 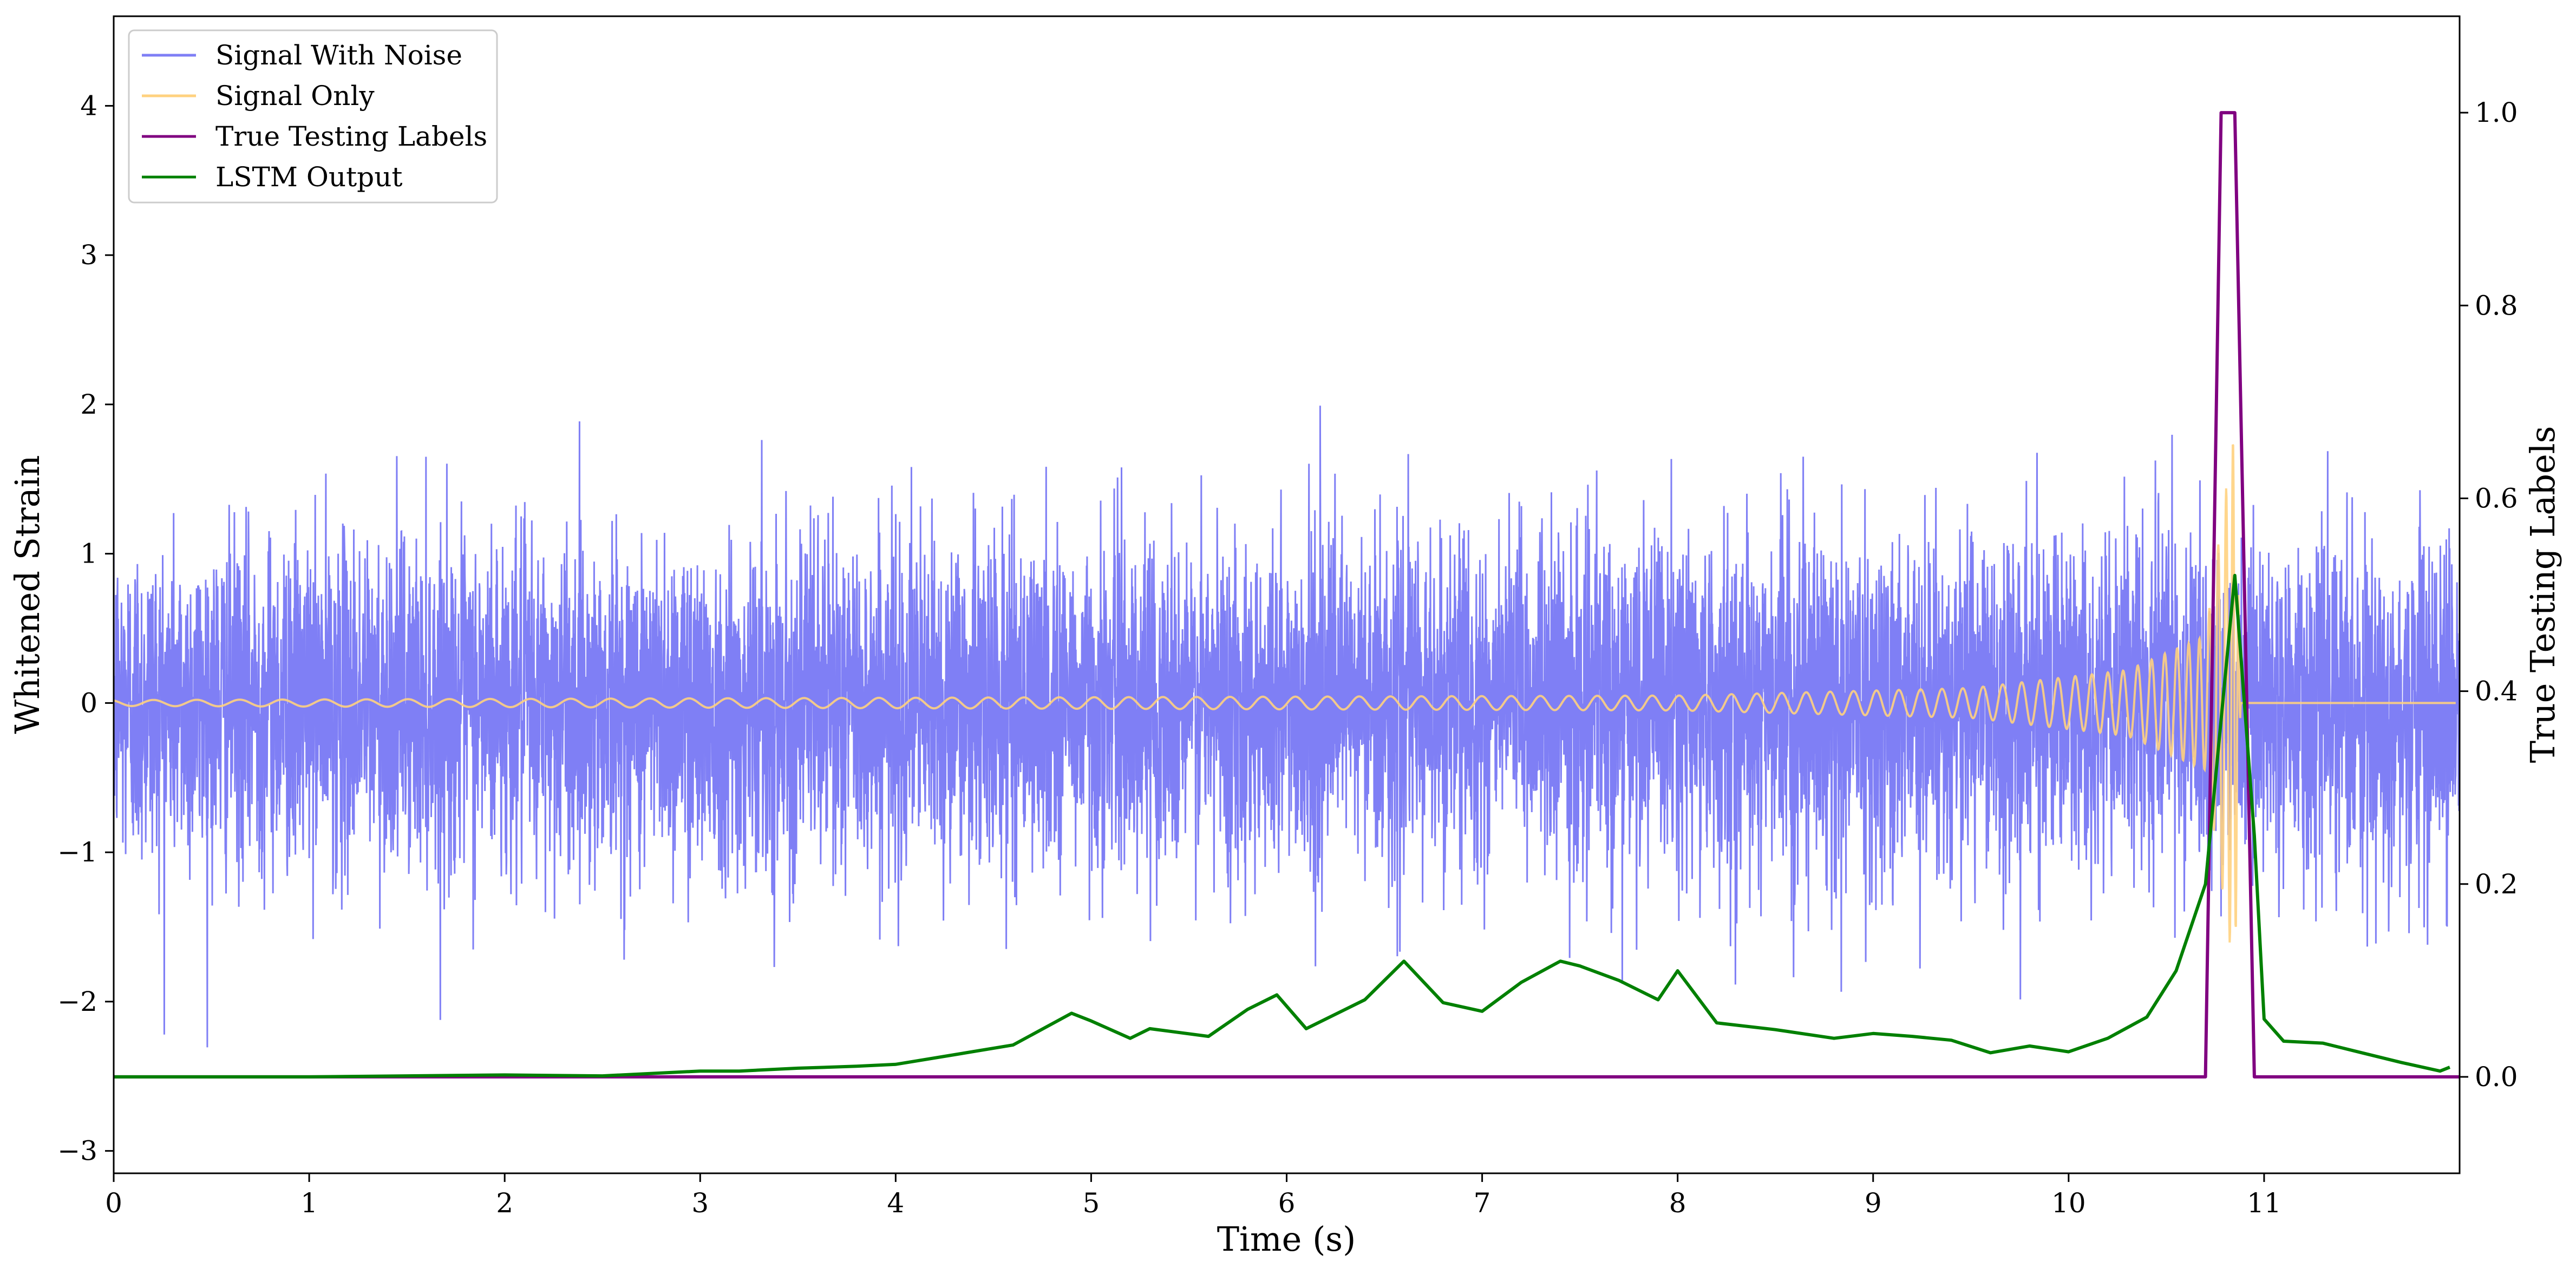 I want to click on x-tick-label: 1, so click(x=309, y=1203).